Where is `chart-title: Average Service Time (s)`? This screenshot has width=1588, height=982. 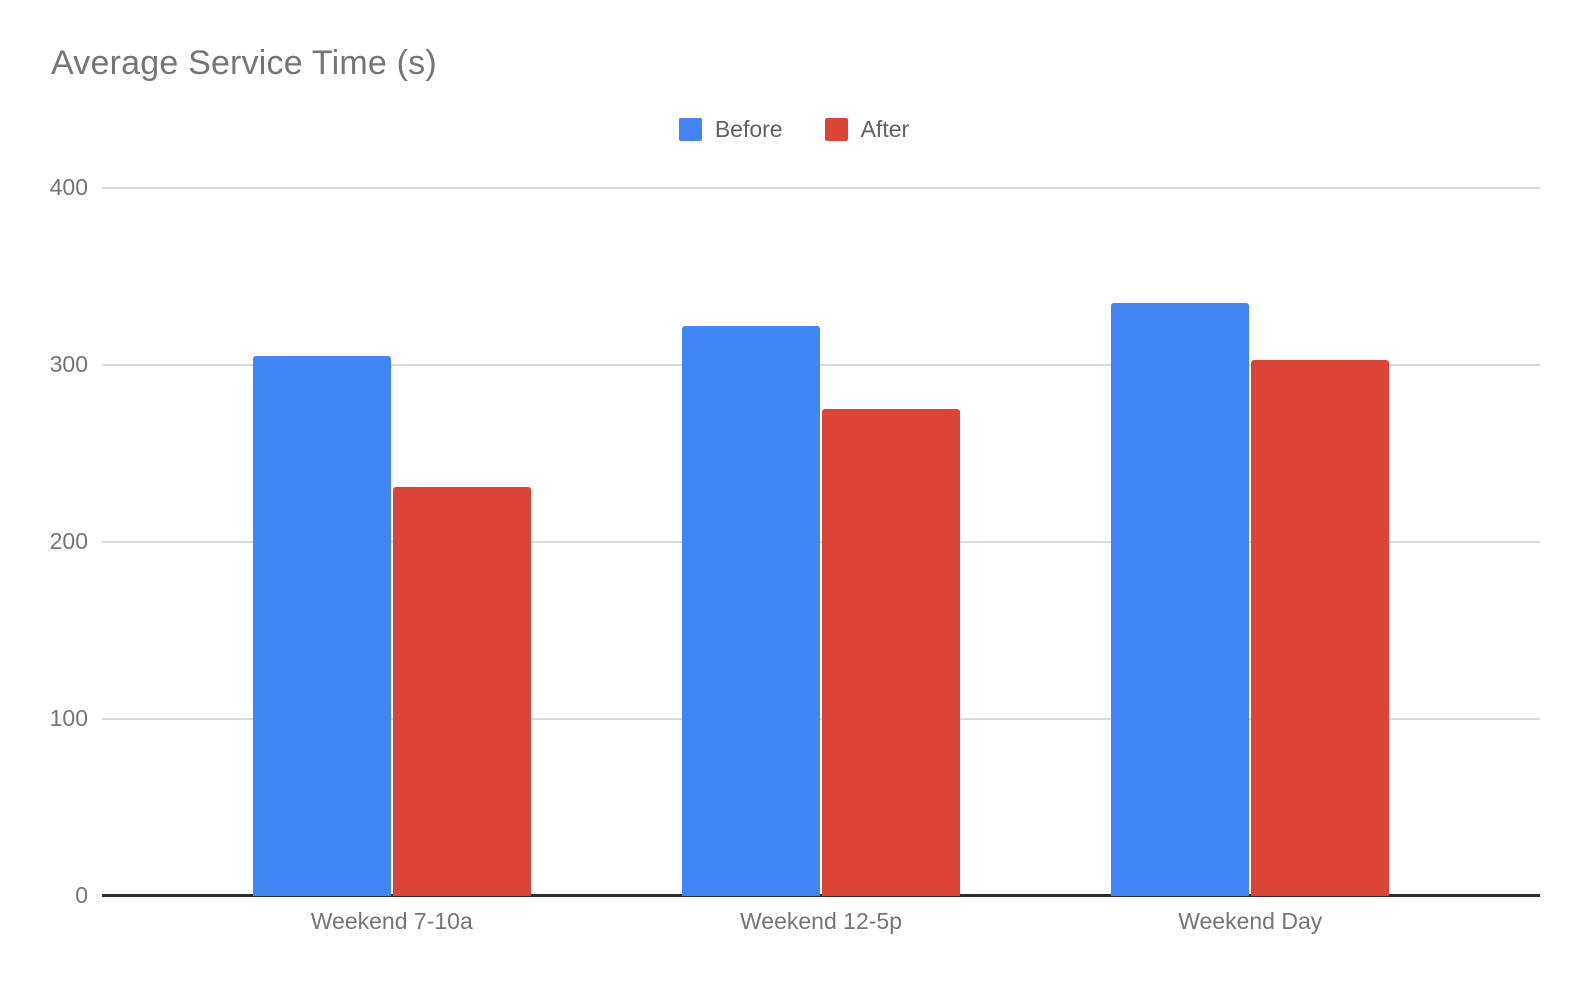
chart-title: Average Service Time (s) is located at coordinates (244, 63).